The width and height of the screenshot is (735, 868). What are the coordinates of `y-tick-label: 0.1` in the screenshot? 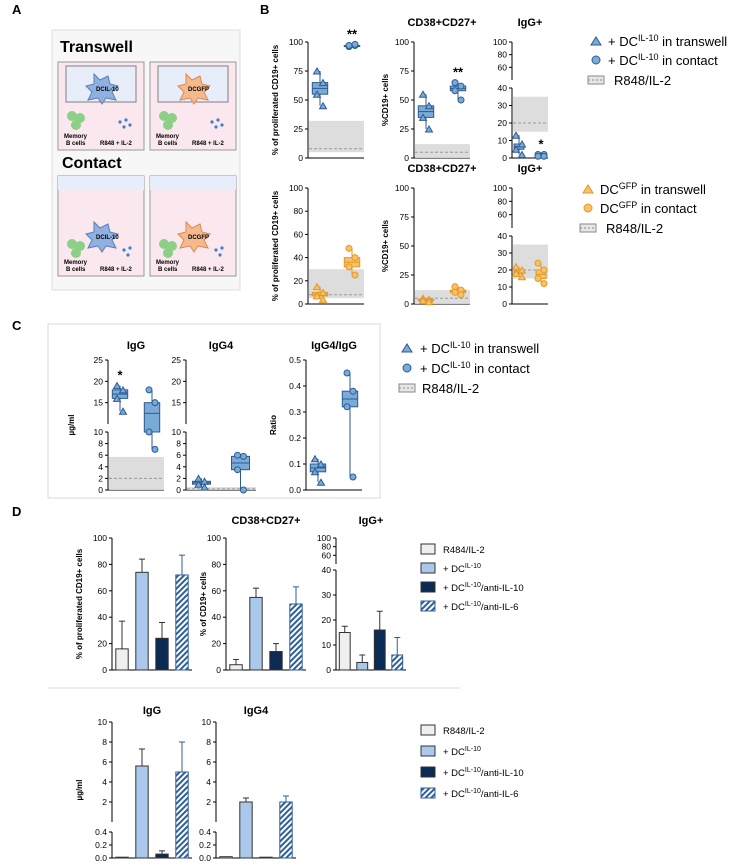 It's located at (295, 464).